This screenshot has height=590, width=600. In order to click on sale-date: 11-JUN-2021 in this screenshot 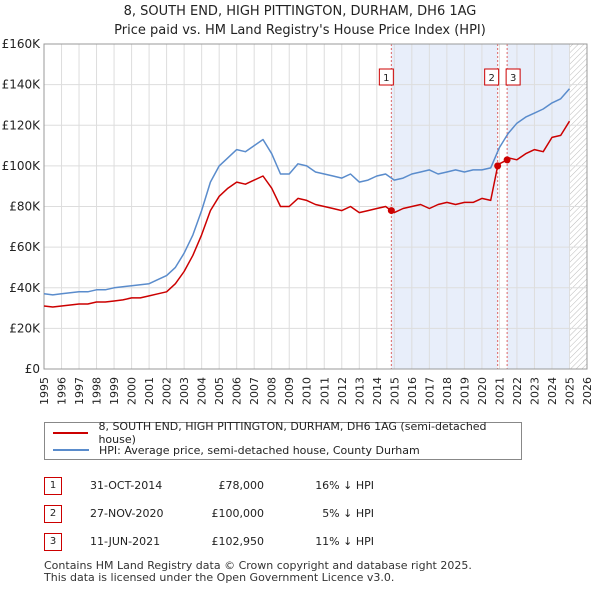, I will do `click(125, 541)`.